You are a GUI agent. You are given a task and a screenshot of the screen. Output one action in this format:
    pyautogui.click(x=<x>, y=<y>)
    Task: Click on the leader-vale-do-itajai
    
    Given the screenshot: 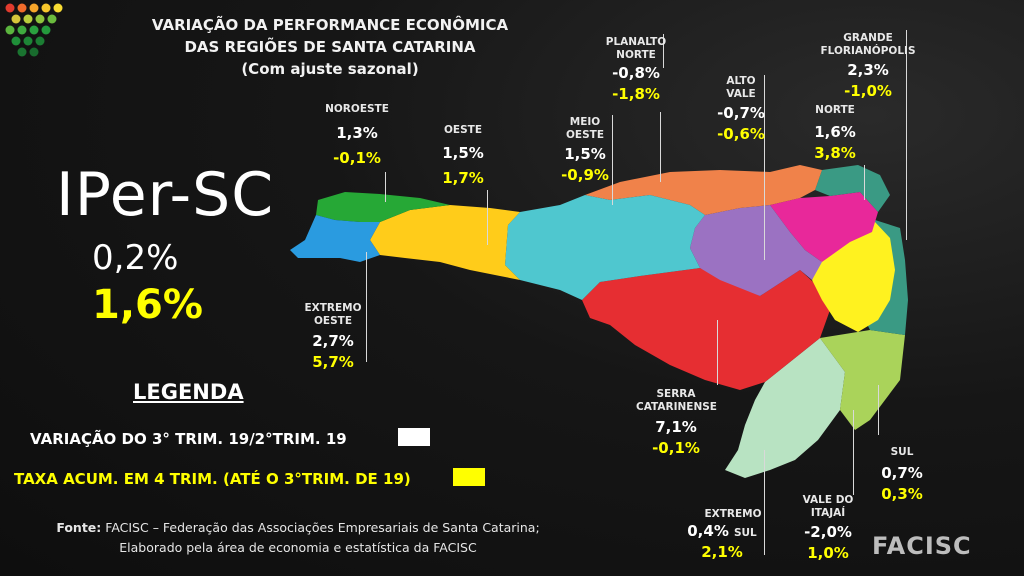 What is the action you would take?
    pyautogui.click(x=853, y=452)
    